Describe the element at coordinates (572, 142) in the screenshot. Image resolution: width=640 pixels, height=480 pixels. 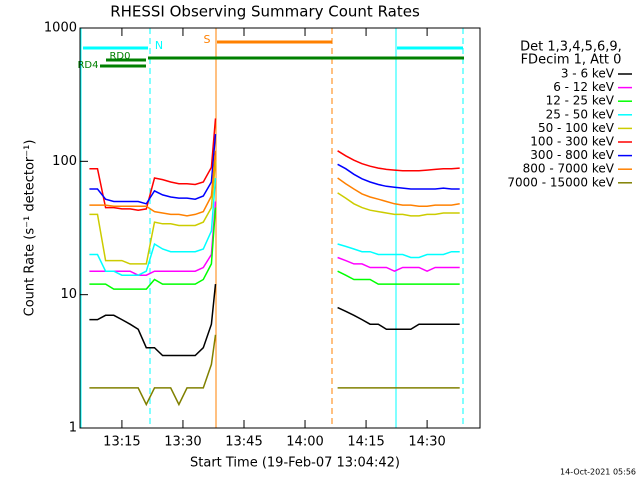
I see `legend-label: 100 - 300 keV` at that location.